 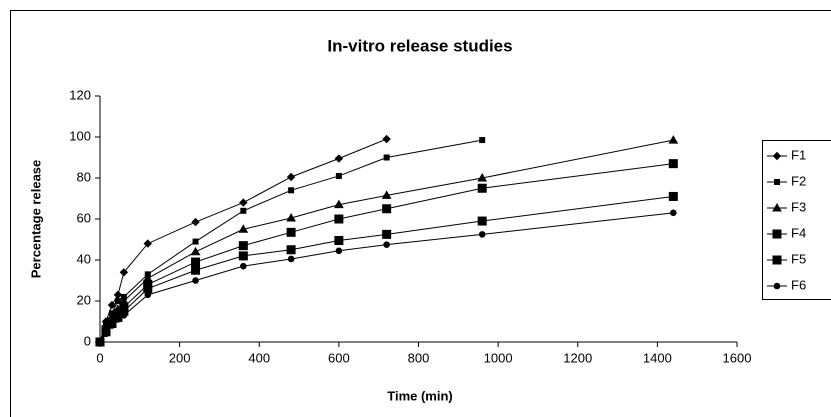 What do you see at coordinates (84, 258) in the screenshot?
I see `y-tick-label: 40` at bounding box center [84, 258].